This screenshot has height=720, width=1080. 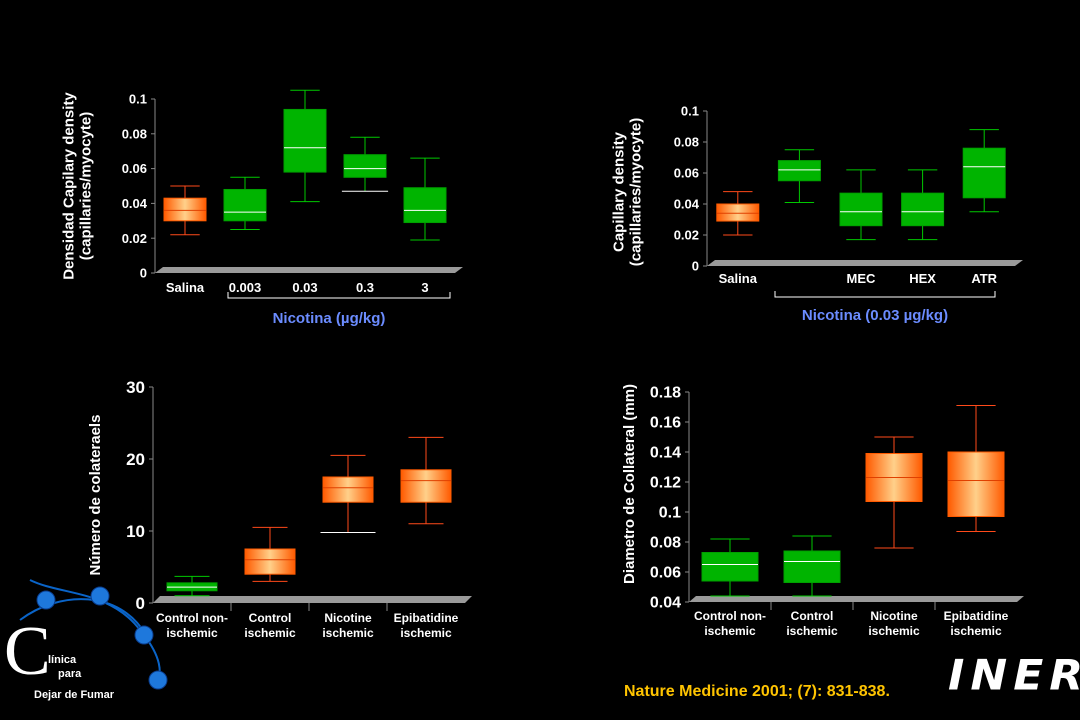 What do you see at coordinates (135, 387) in the screenshot?
I see `y-tick-label: 30` at bounding box center [135, 387].